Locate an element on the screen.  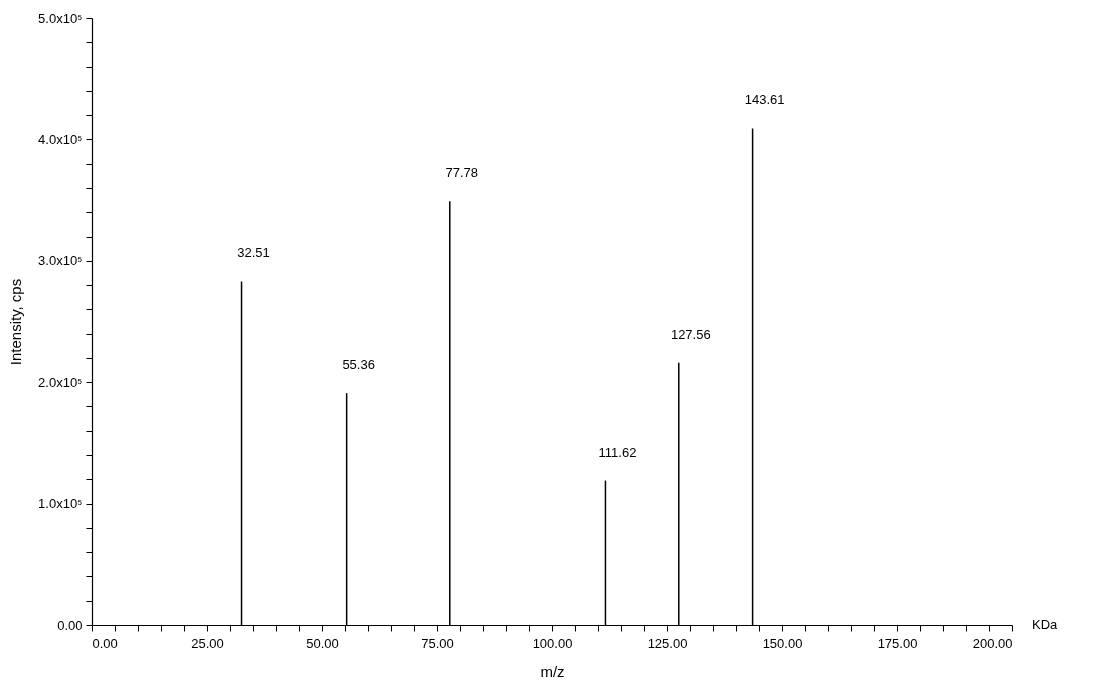
annotation: 127.56 is located at coordinates (690, 334).